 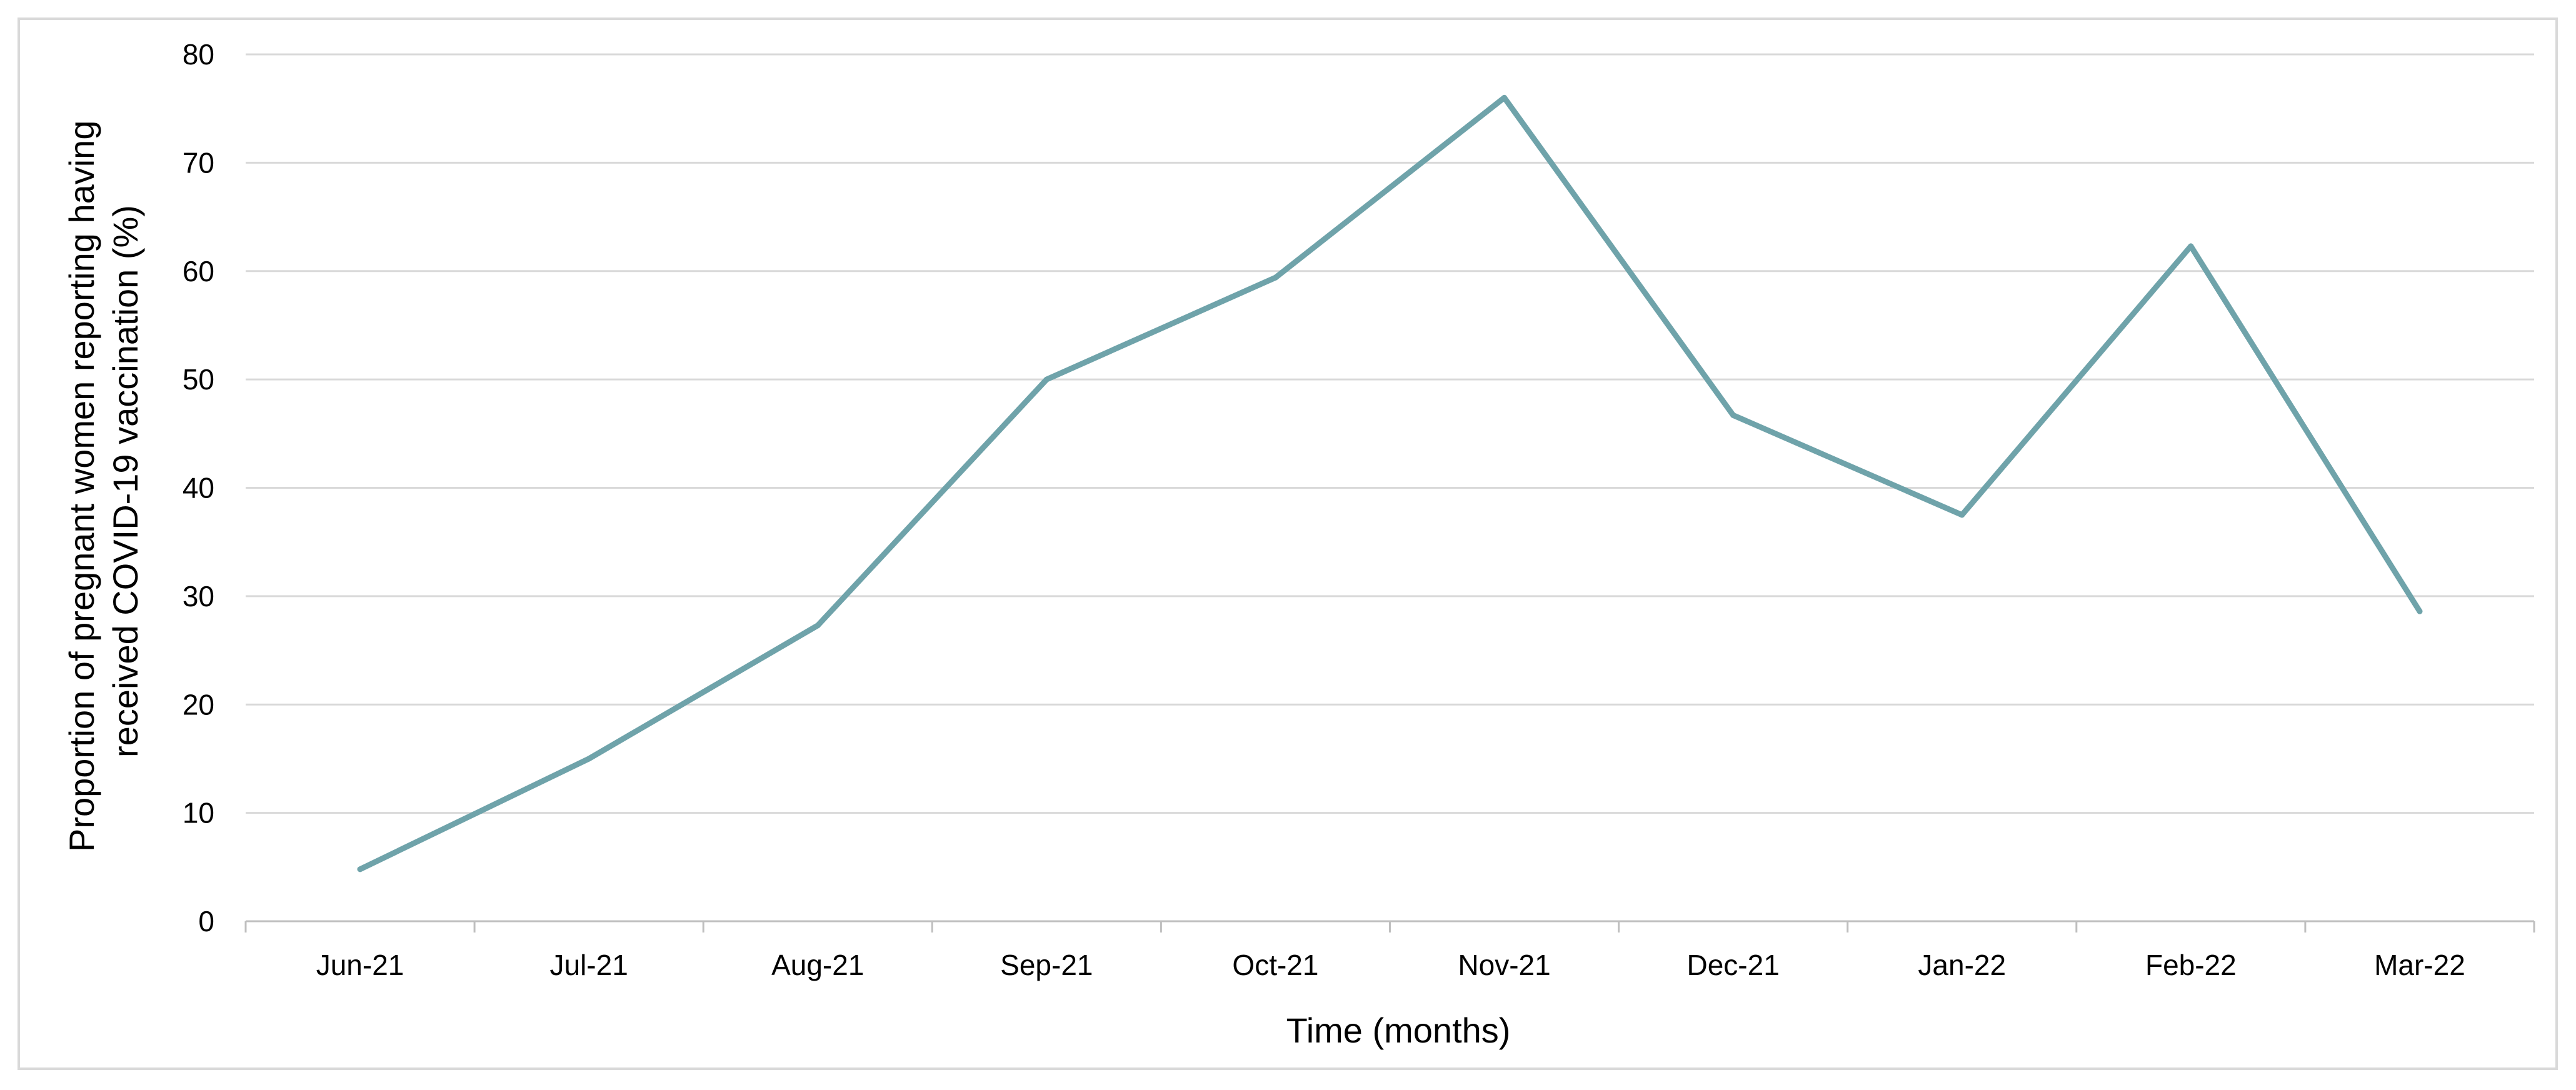 I want to click on x-tick-label: Aug-21, so click(x=817, y=965).